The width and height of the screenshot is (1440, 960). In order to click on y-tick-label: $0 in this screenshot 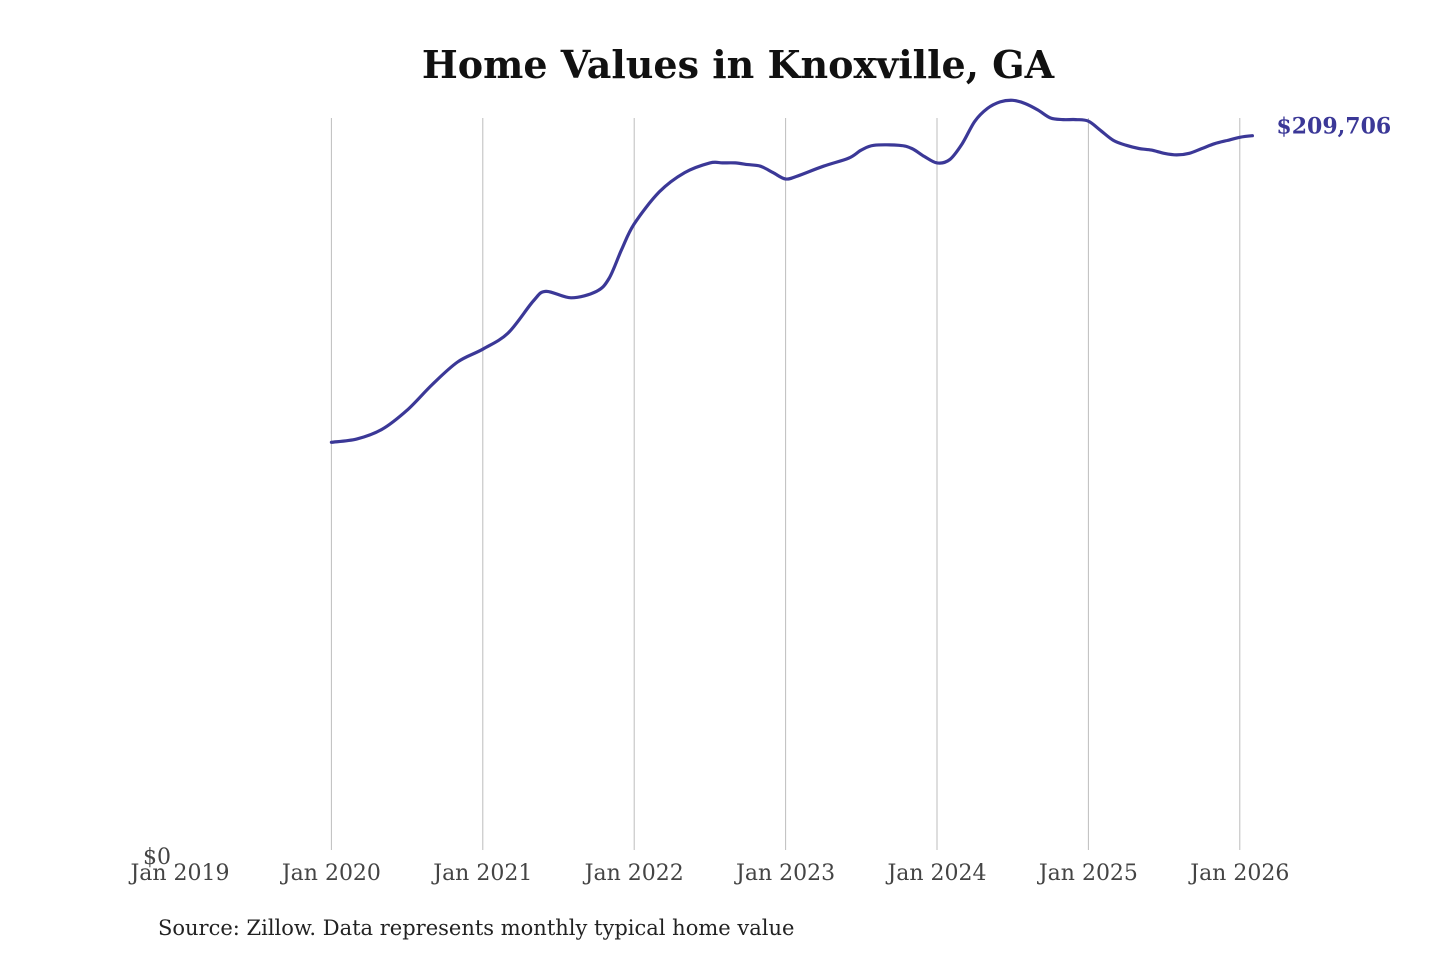, I will do `click(157, 857)`.